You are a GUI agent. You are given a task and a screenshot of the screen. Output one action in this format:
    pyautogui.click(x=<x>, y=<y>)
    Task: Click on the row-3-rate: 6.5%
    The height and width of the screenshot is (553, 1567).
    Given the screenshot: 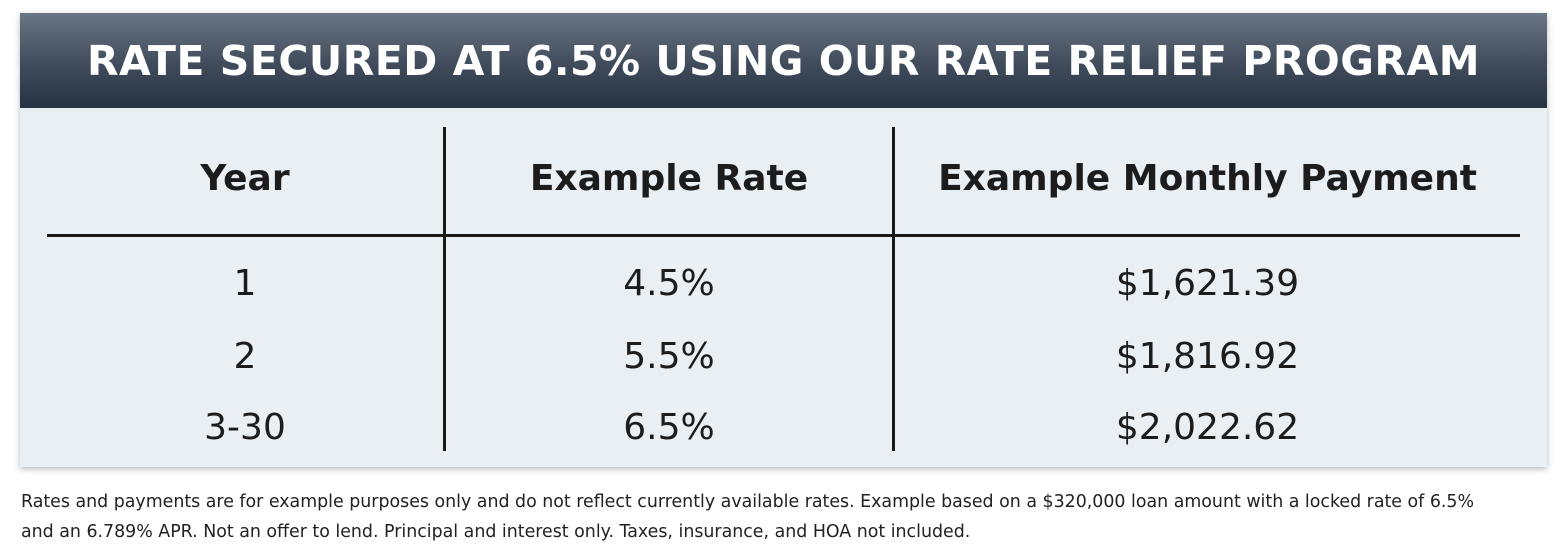 What is the action you would take?
    pyautogui.click(x=669, y=427)
    